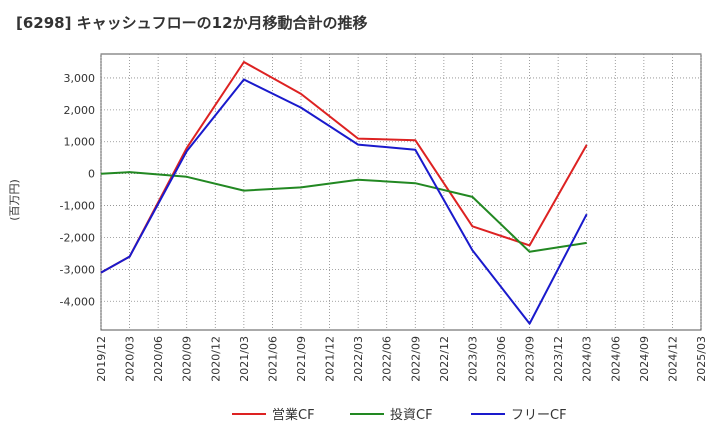 Image resolution: width=720 pixels, height=440 pixels. What do you see at coordinates (411, 415) in the screenshot?
I see `legend-label-1: 投資CF` at bounding box center [411, 415].